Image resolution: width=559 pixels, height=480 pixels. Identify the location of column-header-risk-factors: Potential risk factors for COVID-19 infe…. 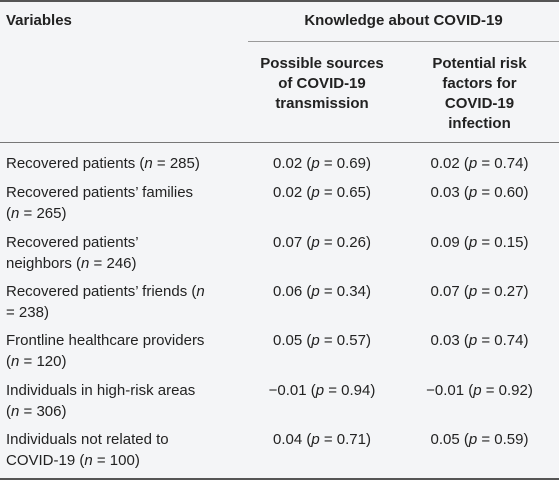
(479, 94).